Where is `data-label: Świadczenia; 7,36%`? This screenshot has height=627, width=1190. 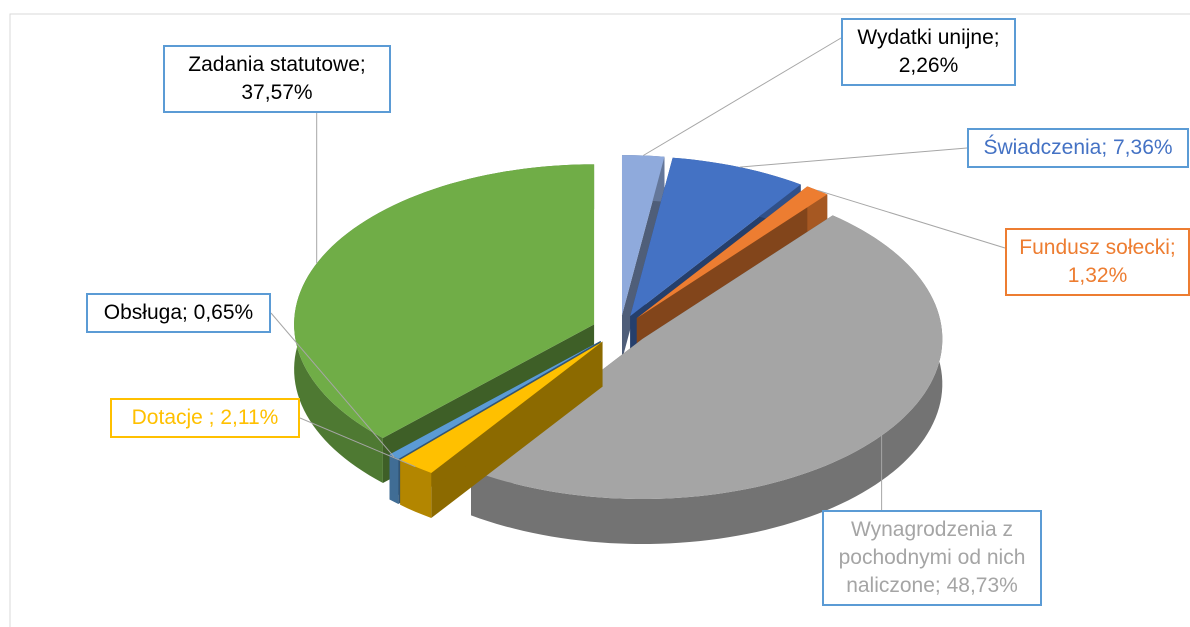
data-label: Świadczenia; 7,36% is located at coordinates (1078, 148).